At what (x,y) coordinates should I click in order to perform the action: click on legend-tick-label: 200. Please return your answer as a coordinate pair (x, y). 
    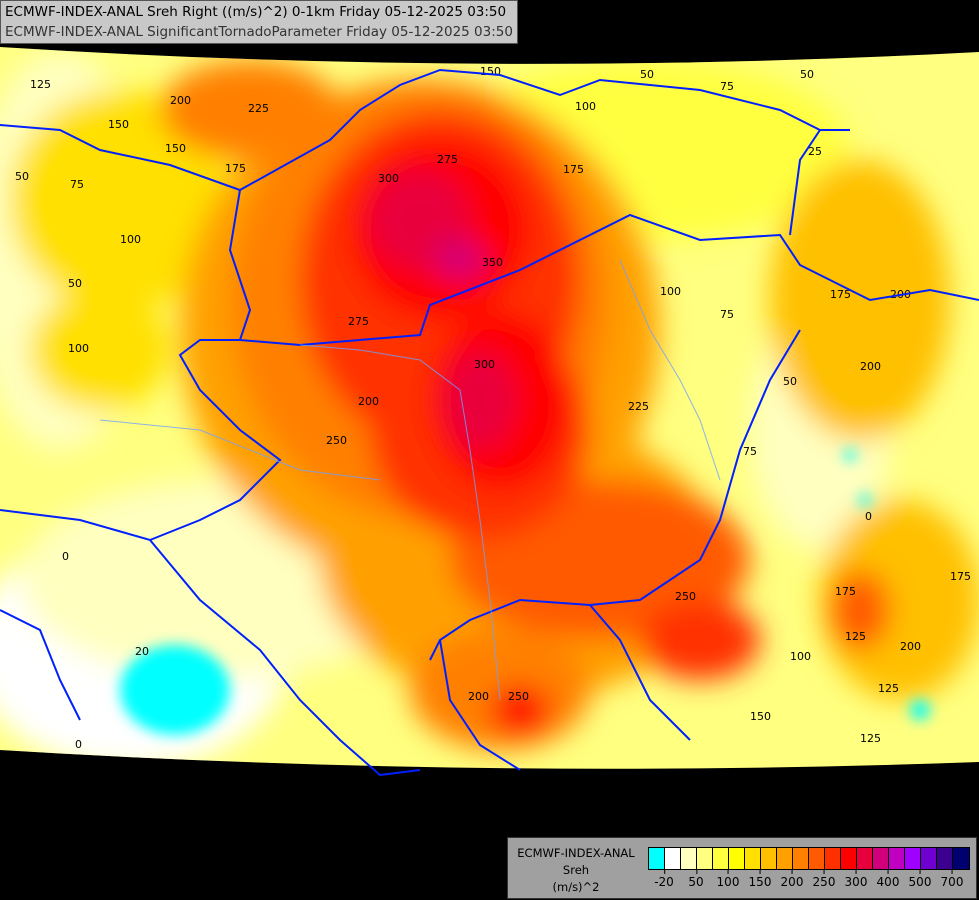
    Looking at the image, I should click on (792, 879).